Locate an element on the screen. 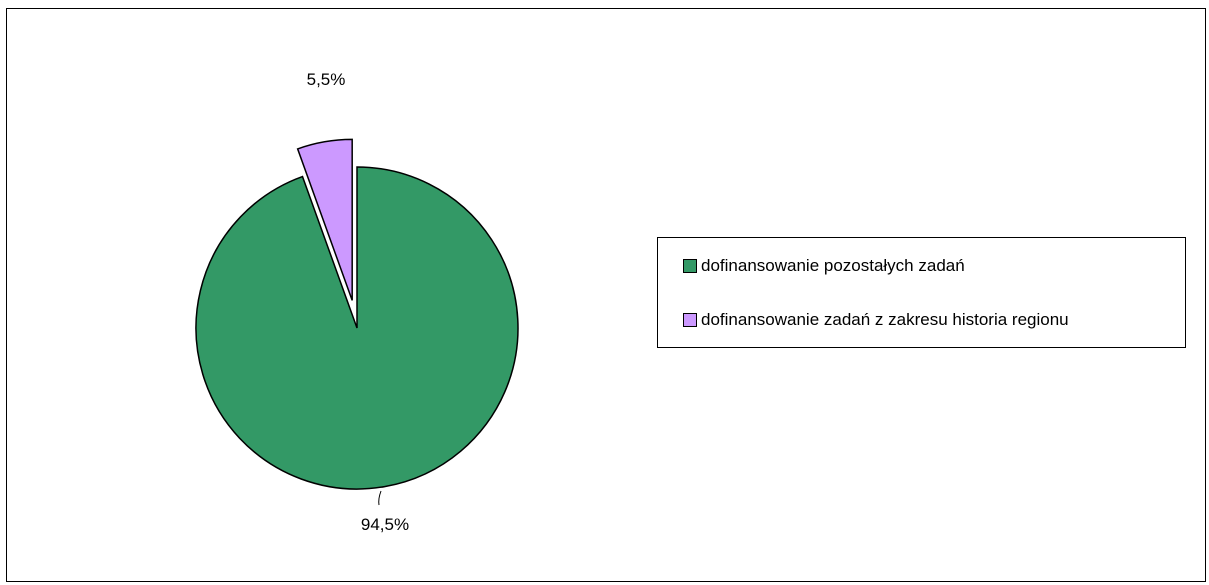 The width and height of the screenshot is (1209, 585). pie-labels: 94,5% 5,5% is located at coordinates (358, 302).